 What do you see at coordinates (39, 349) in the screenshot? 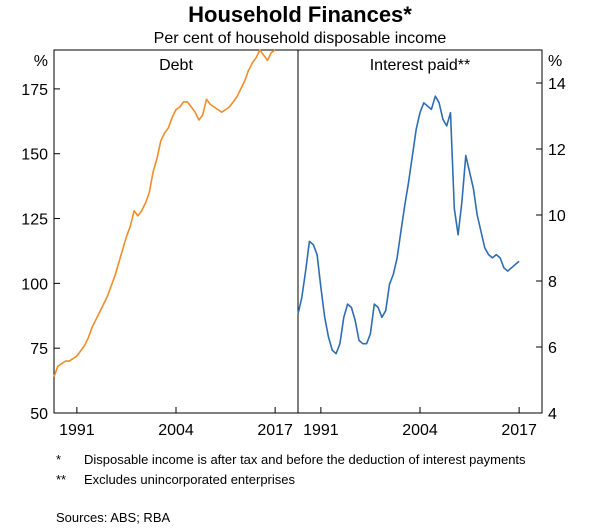
I see `left-axis-tick-label: 75` at bounding box center [39, 349].